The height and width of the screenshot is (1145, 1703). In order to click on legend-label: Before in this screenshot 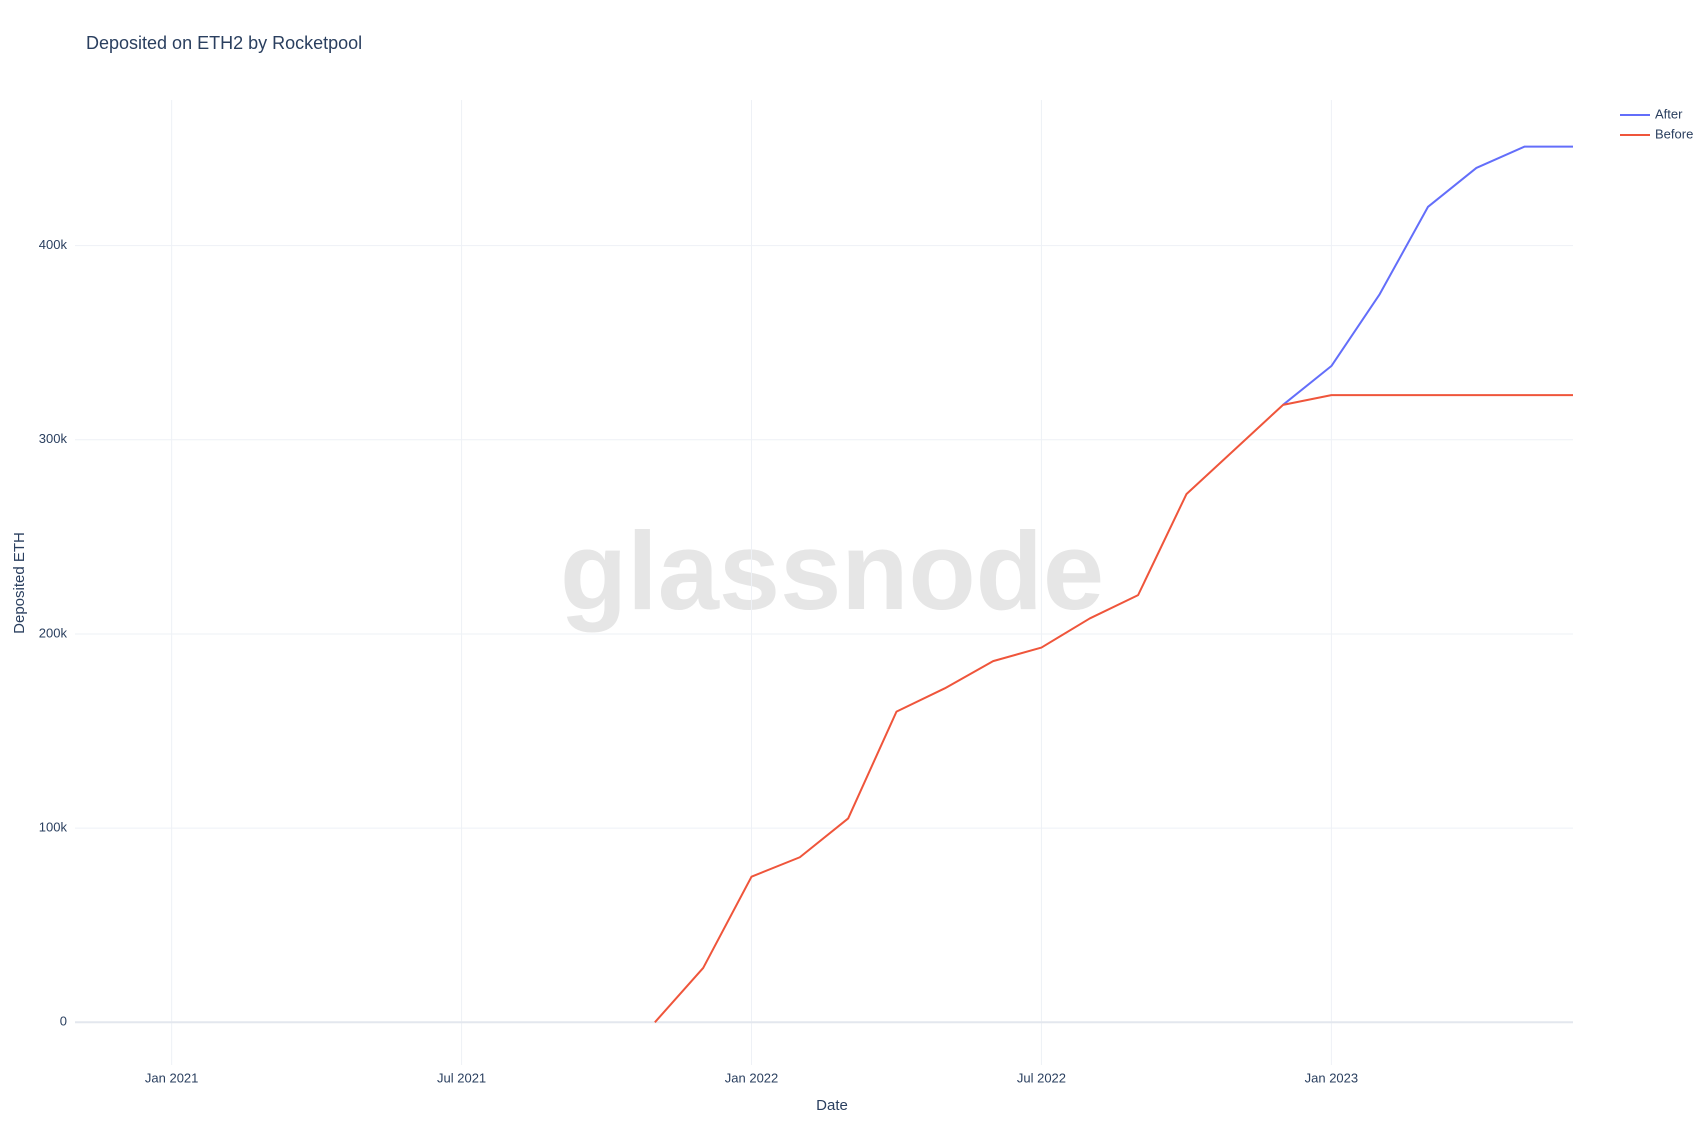, I will do `click(1674, 133)`.